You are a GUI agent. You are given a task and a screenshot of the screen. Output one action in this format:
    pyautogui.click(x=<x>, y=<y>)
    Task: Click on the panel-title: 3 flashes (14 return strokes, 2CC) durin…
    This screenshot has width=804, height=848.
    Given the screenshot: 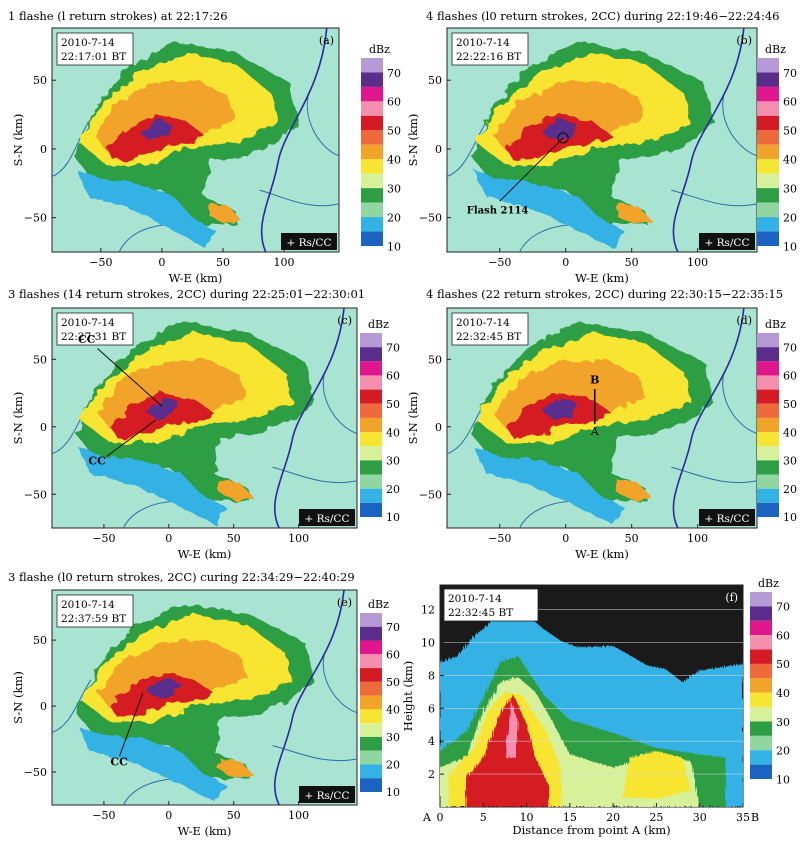 What is the action you would take?
    pyautogui.click(x=186, y=294)
    